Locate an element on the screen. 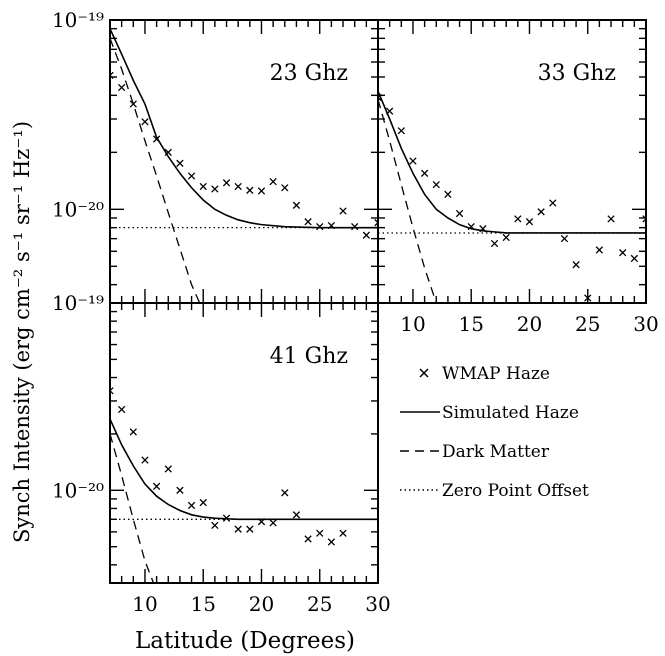 Image resolution: width=665 pixels, height=656 pixels. legend-item-sim: Simulated Haze is located at coordinates (489, 413).